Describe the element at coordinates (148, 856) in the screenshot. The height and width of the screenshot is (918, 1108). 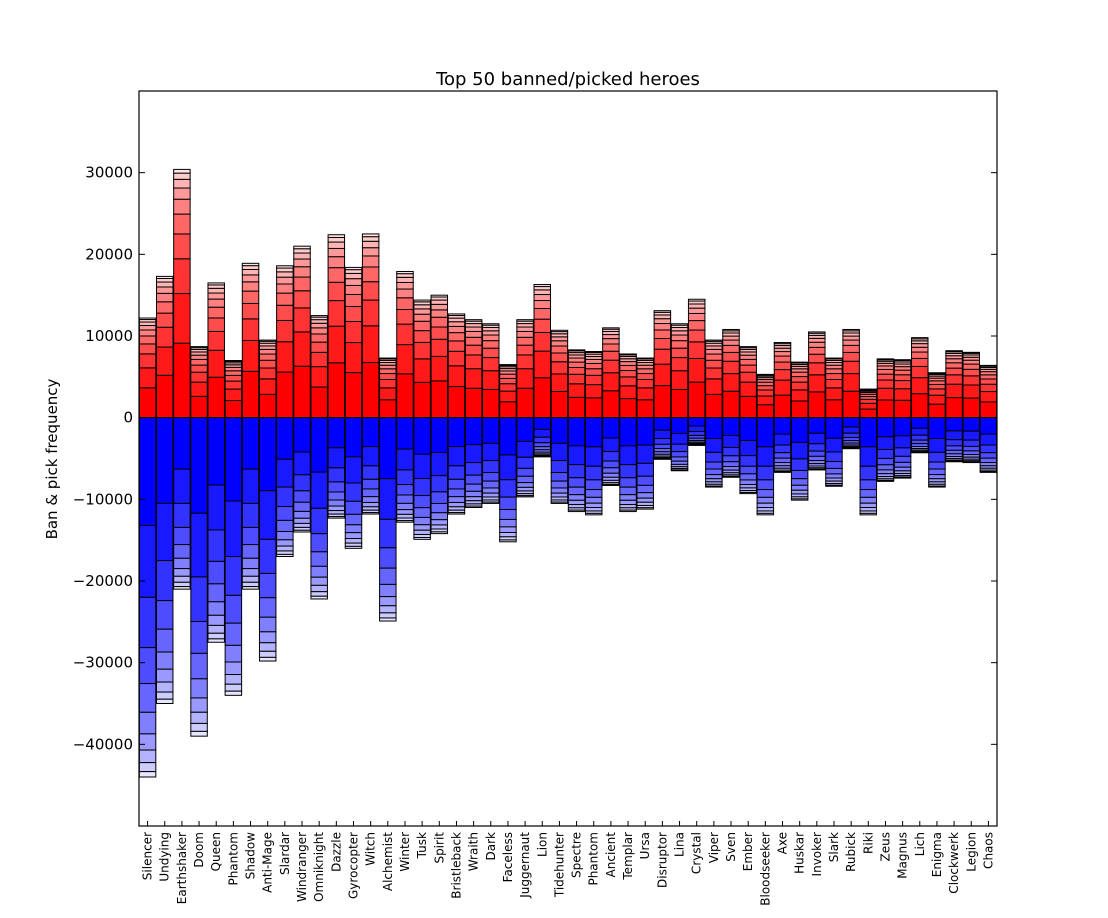
I see `x-tick-label: Silencer` at that location.